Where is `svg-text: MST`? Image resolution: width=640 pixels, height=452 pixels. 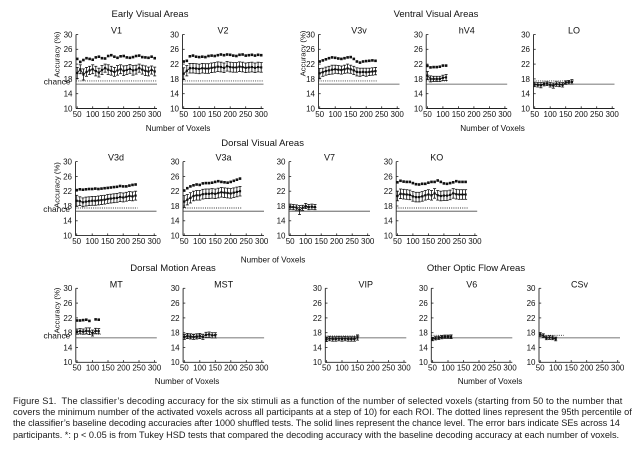 svg-text: MST is located at coordinates (224, 284).